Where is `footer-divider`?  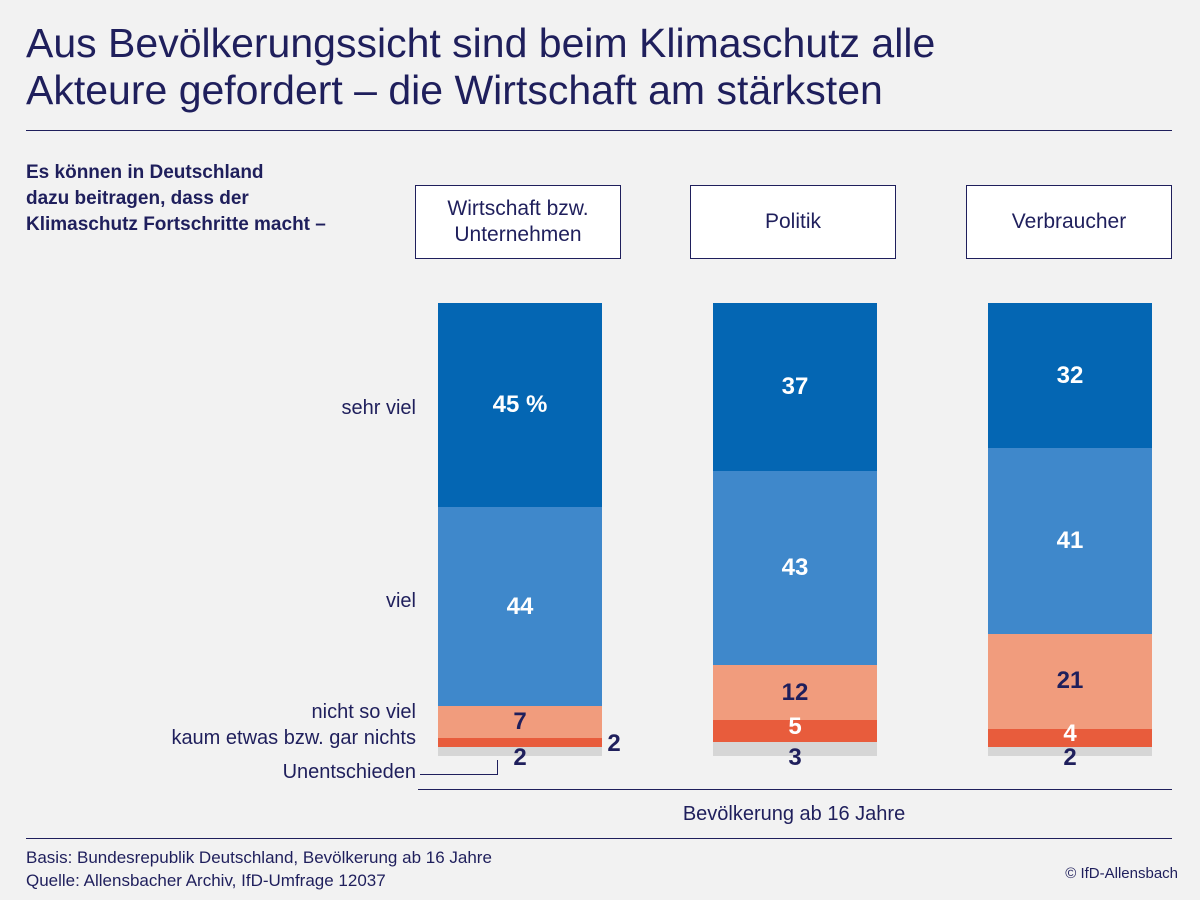 footer-divider is located at coordinates (599, 838).